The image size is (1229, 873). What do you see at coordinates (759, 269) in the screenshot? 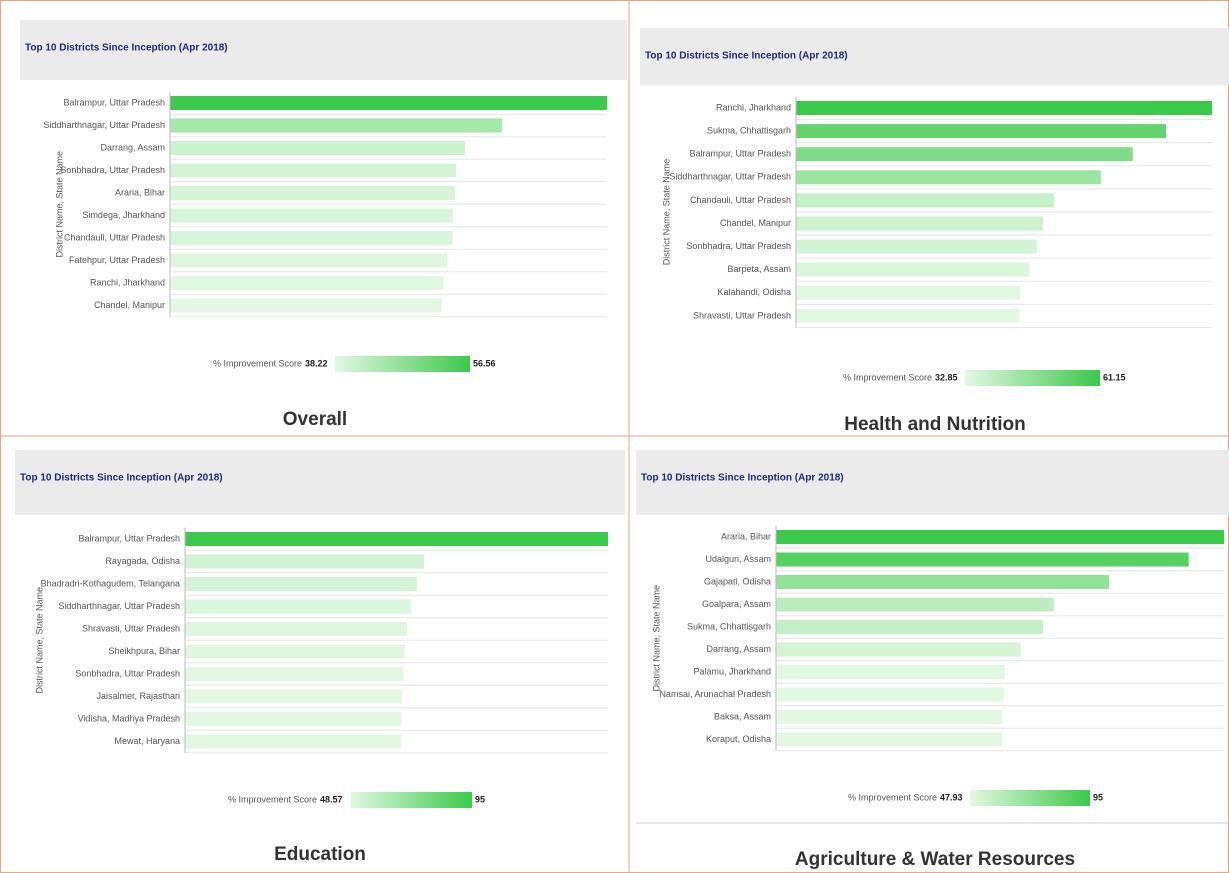
I see `category-label: Barpeta, Assam` at bounding box center [759, 269].